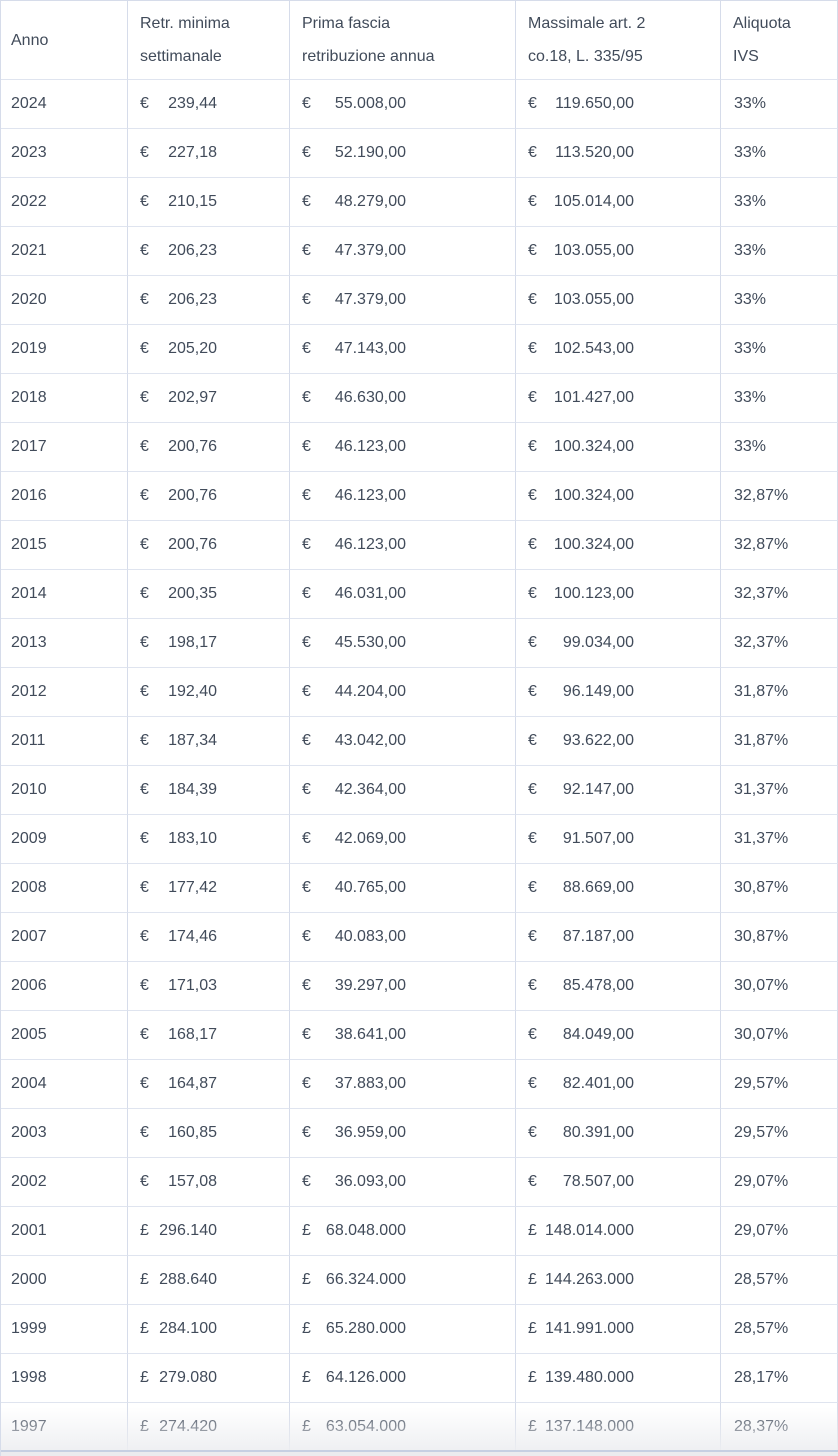 This screenshot has width=838, height=1456. I want to click on amount-value: 177,42, so click(192, 887).